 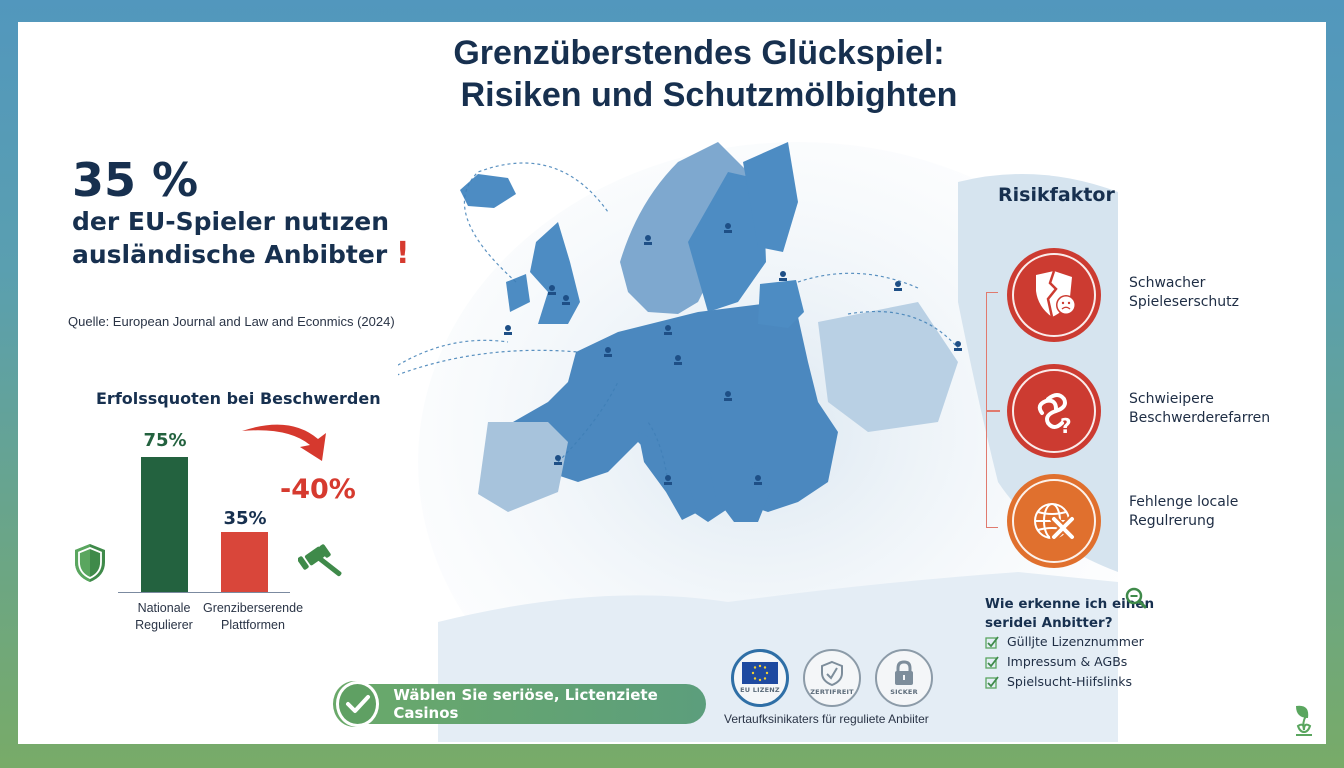 I want to click on cta-label: Wäblen Sie seriöse, Lictenziete Casinos, so click(x=525, y=704).